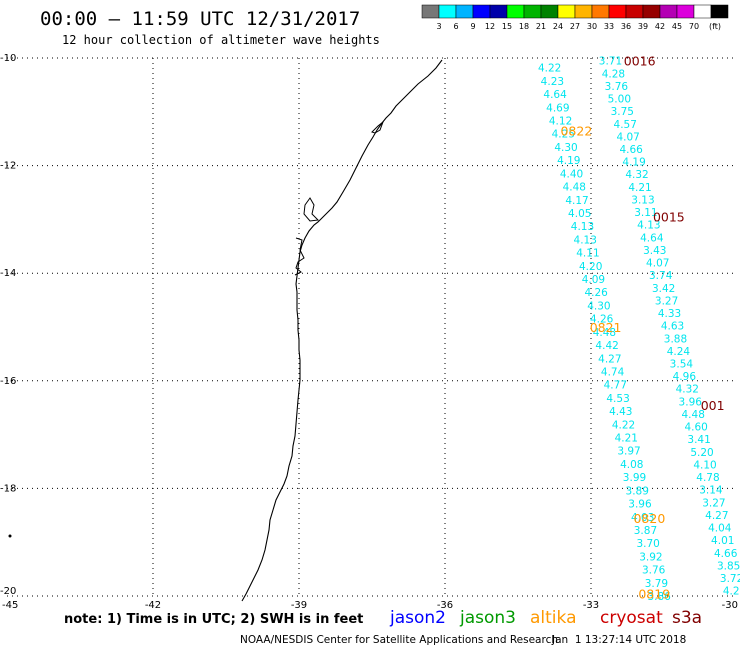 The image size is (740, 650). I want to click on swh-value-label: 4.27, so click(716, 516).